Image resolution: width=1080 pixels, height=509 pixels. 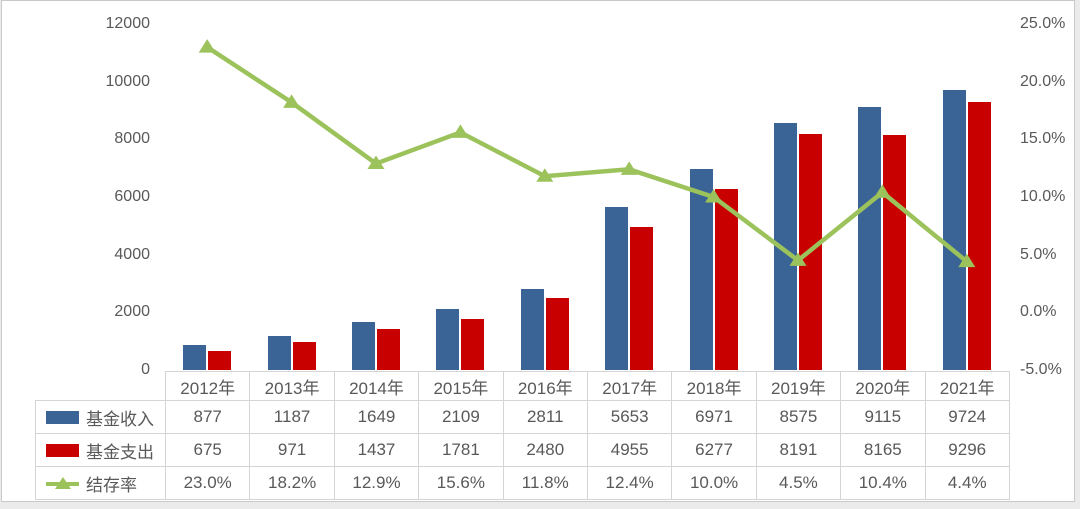 What do you see at coordinates (461, 450) in the screenshot?
I see `value-cell-s1-2015年: 1781` at bounding box center [461, 450].